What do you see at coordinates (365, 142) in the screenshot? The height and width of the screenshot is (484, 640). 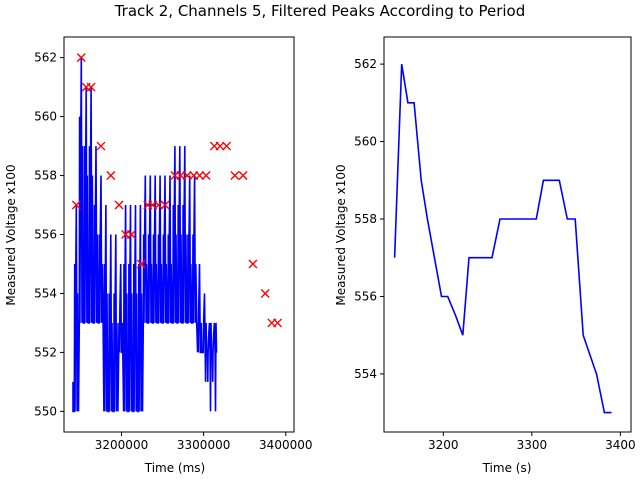 I see `right-y-tick-label: 560` at bounding box center [365, 142].